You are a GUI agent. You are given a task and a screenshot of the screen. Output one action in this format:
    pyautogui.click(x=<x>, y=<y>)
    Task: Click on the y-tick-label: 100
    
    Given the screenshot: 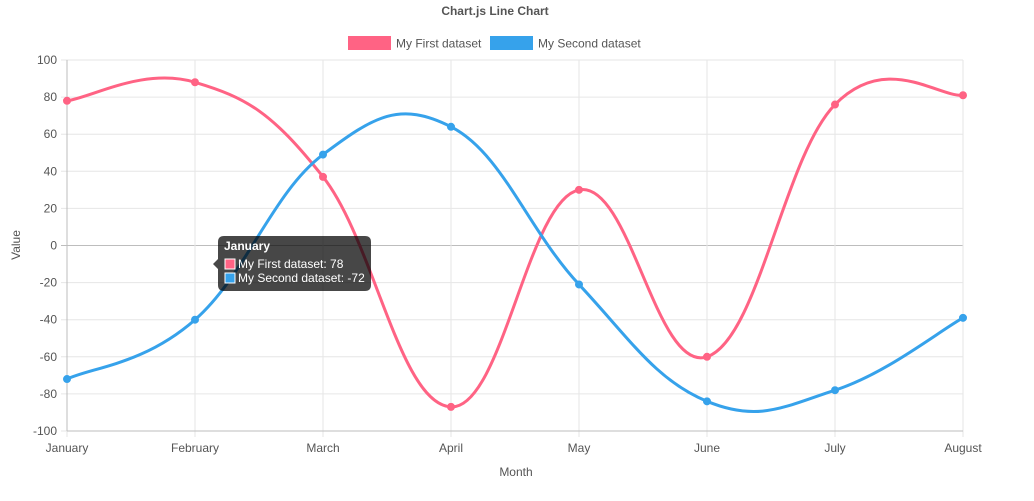 What is the action you would take?
    pyautogui.click(x=47, y=60)
    